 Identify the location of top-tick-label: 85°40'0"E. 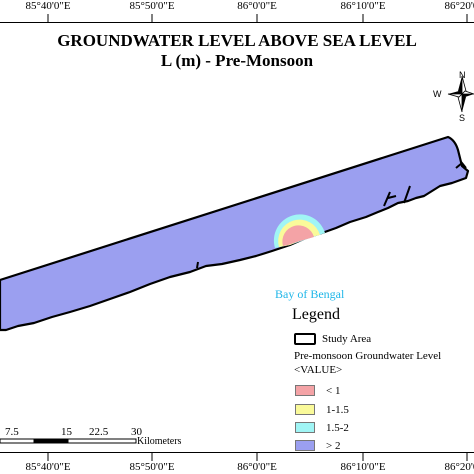
(48, 6).